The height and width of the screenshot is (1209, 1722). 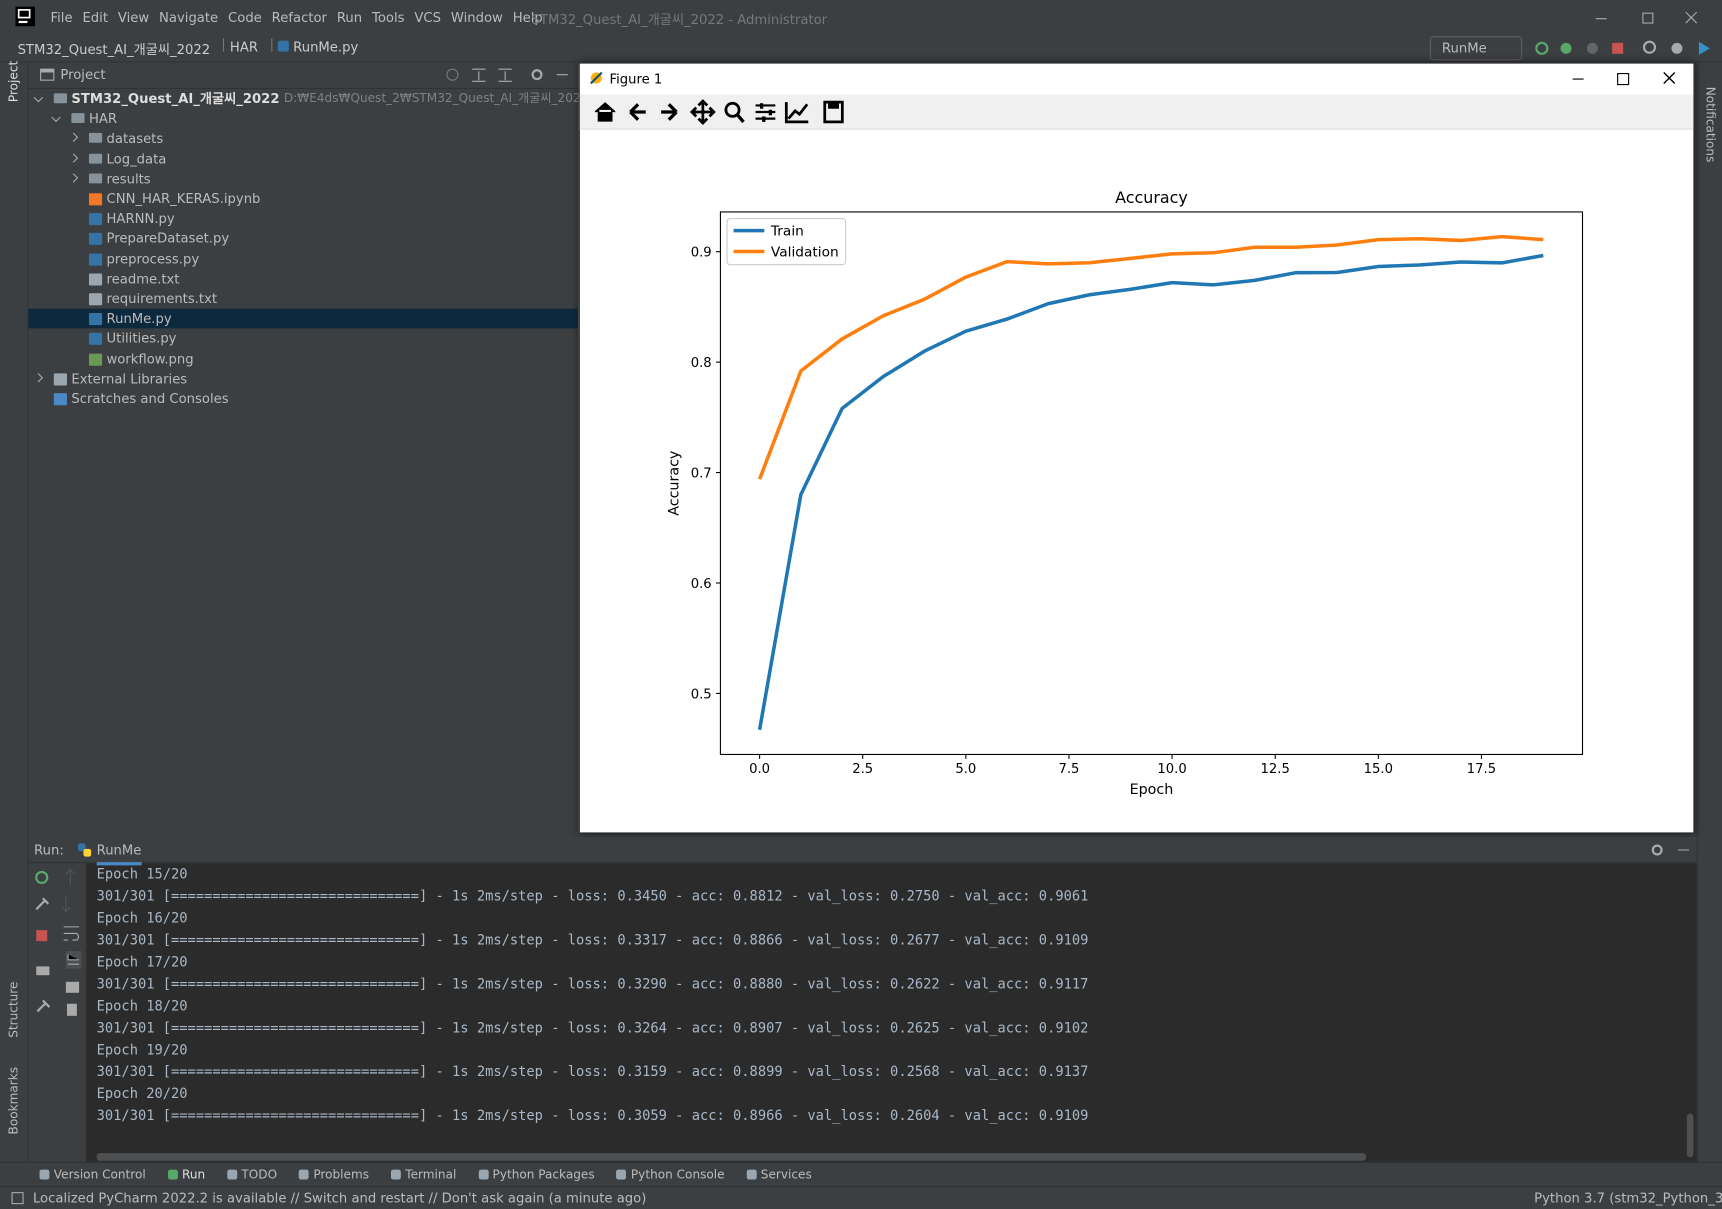 I want to click on menu-item: Edit, so click(x=95, y=17).